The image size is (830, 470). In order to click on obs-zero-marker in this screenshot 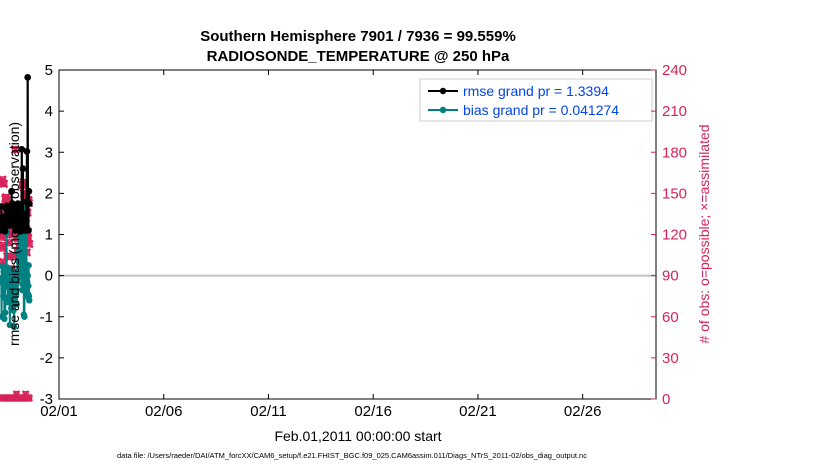, I will do `click(29, 398)`.